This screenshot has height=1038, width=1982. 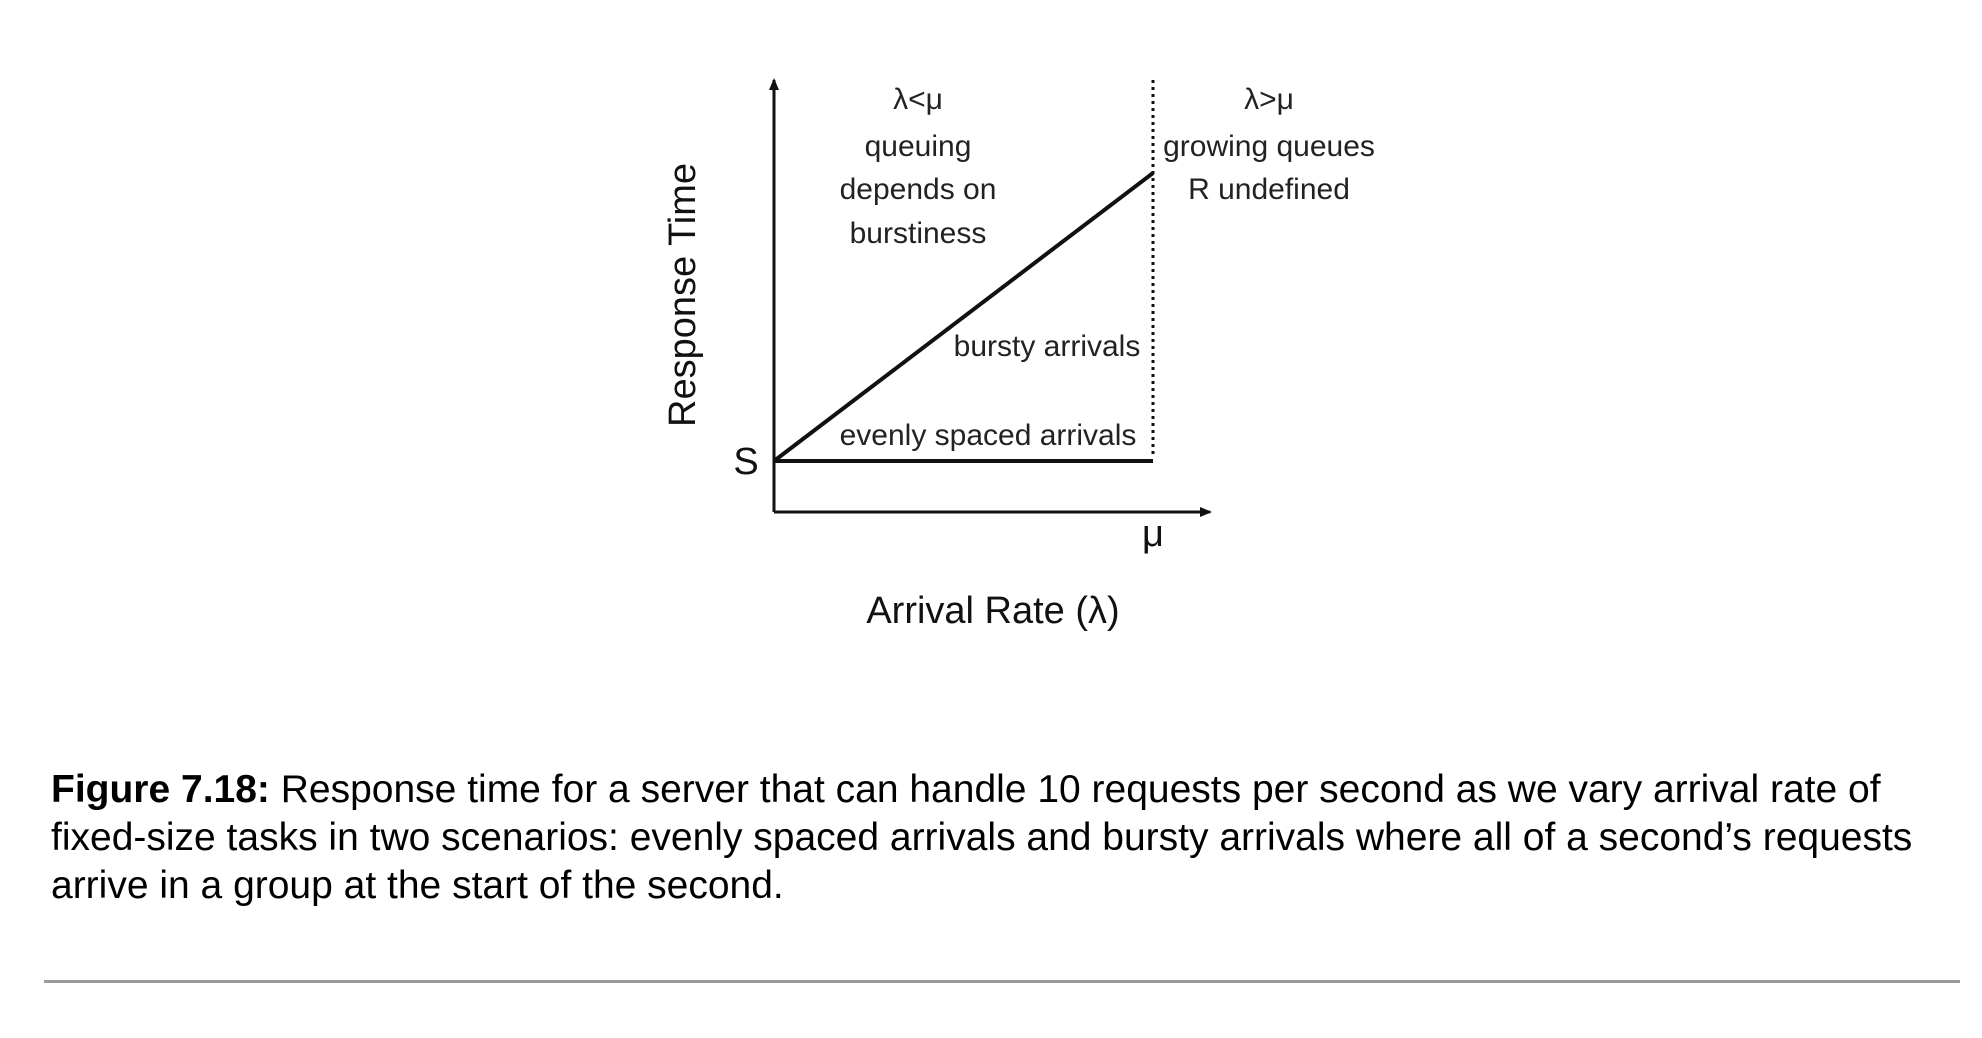 What do you see at coordinates (1269, 99) in the screenshot?
I see `right-region-line-1: λ>μ` at bounding box center [1269, 99].